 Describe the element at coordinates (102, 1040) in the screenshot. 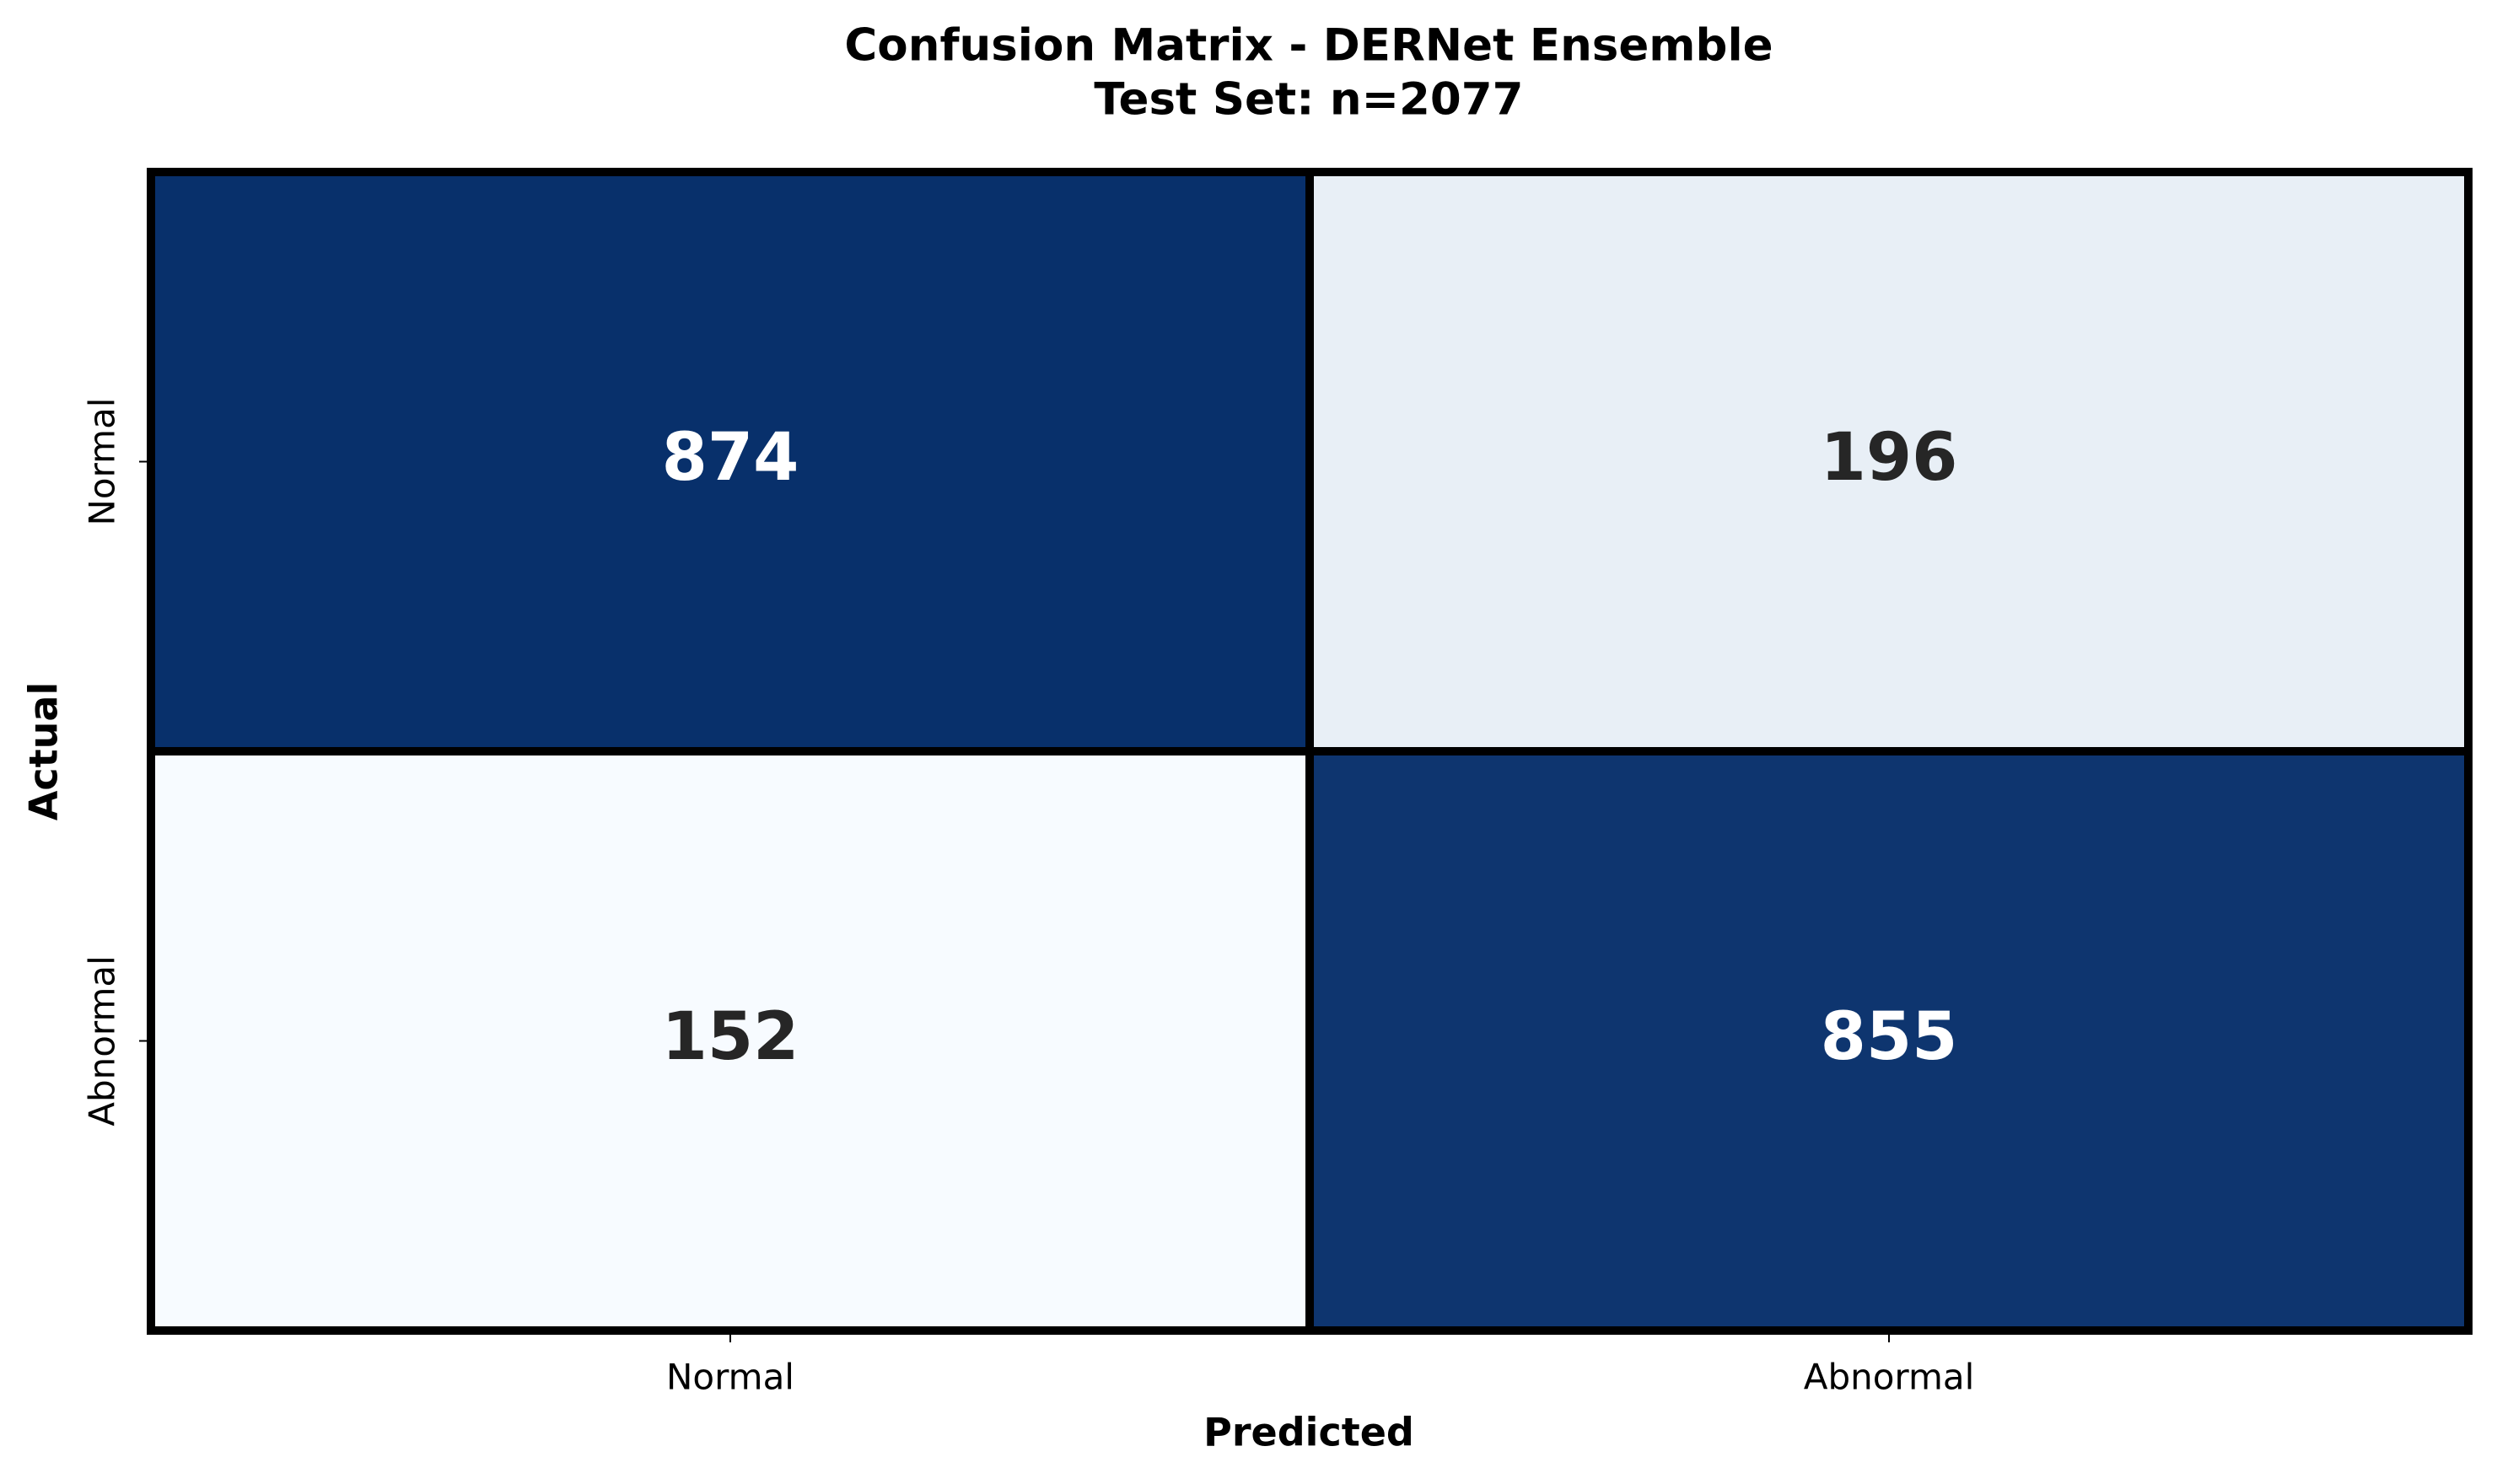

I see `y-tick-label: Abnormal` at that location.